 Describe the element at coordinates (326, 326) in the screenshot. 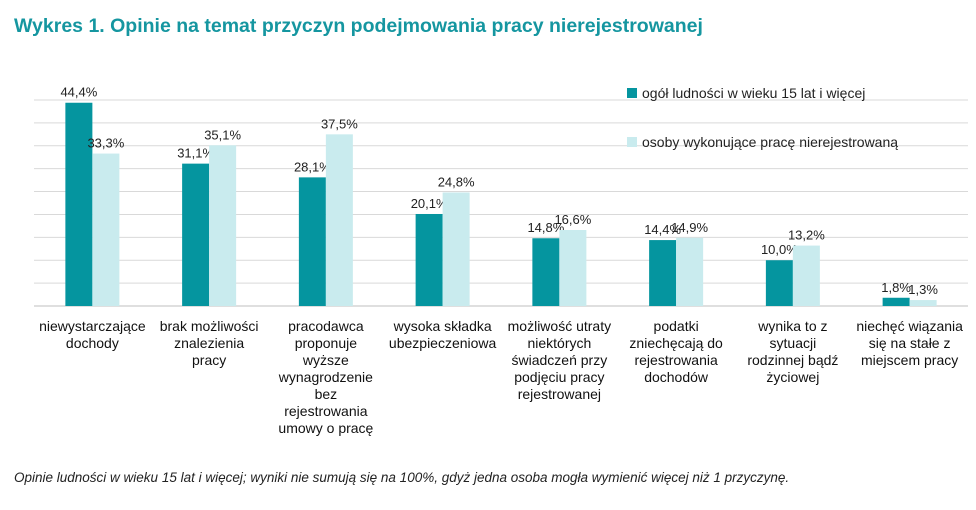

I see `category-label-line: pracodawca` at that location.